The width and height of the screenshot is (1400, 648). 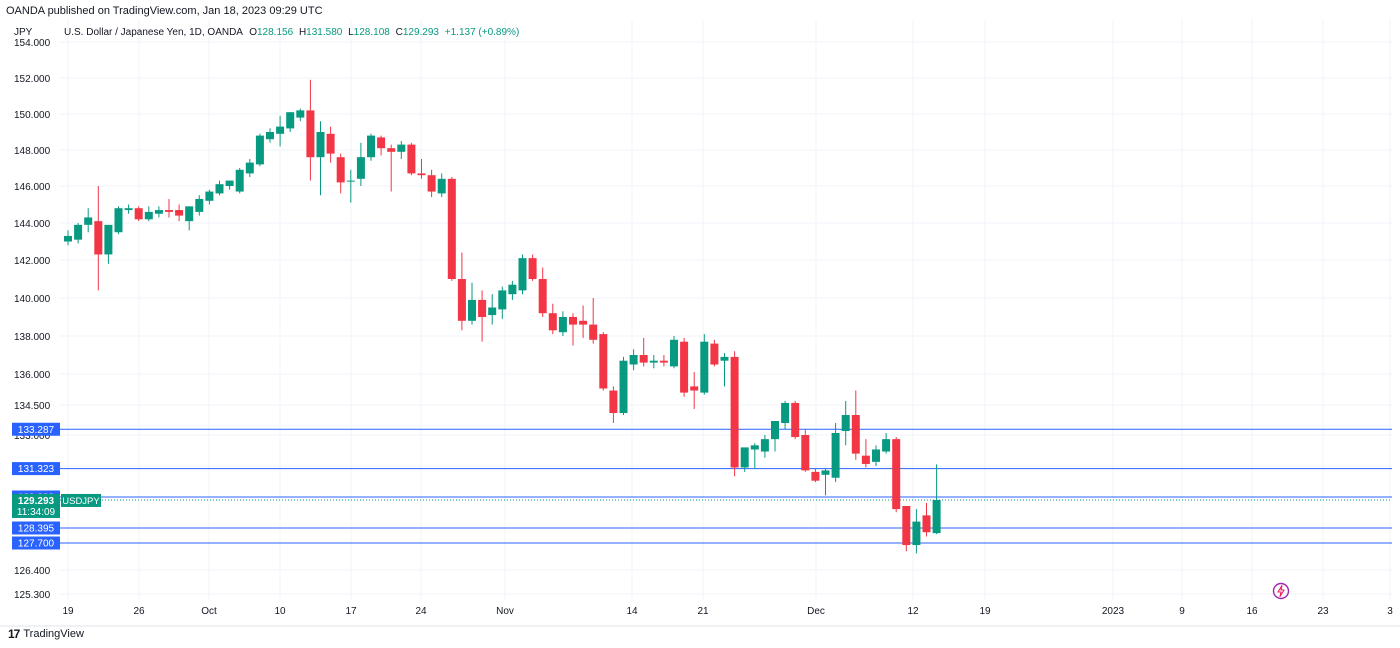 I want to click on price-line-label: 131.323, so click(x=36, y=469).